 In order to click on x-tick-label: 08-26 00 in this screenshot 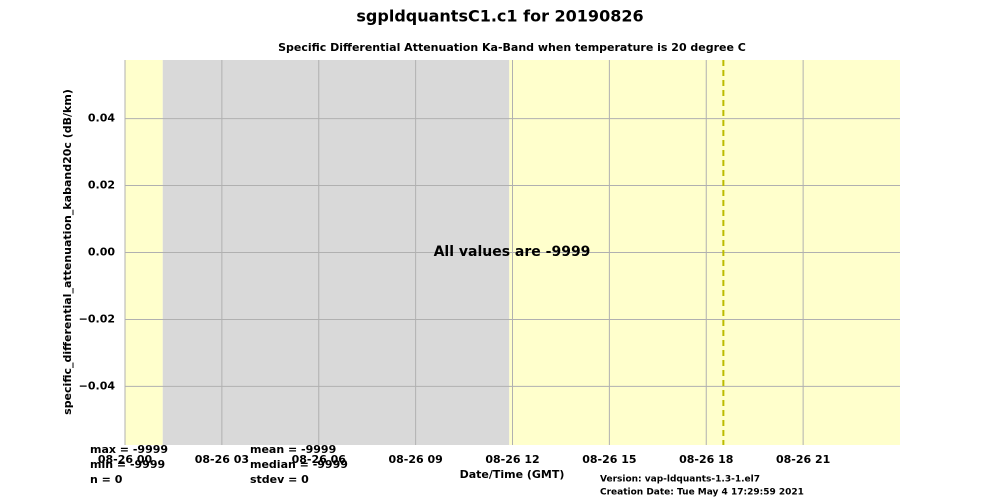, I will do `click(125, 459)`.